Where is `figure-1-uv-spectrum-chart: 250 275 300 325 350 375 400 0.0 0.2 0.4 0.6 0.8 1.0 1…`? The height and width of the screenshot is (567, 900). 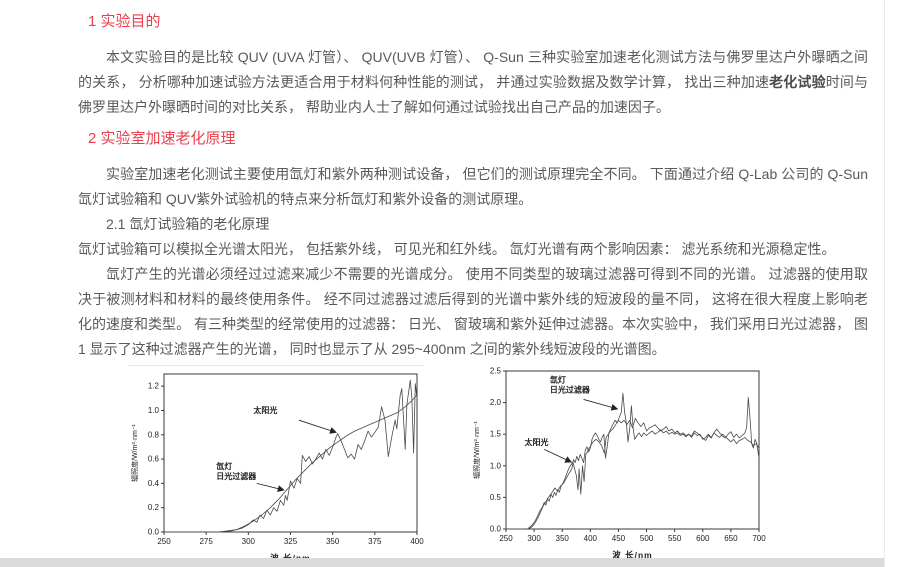 figure-1-uv-spectrum-chart: 250 275 300 325 350 375 400 0.0 0.2 0.4 0.6 0.8 1.0 1… is located at coordinates (276, 464).